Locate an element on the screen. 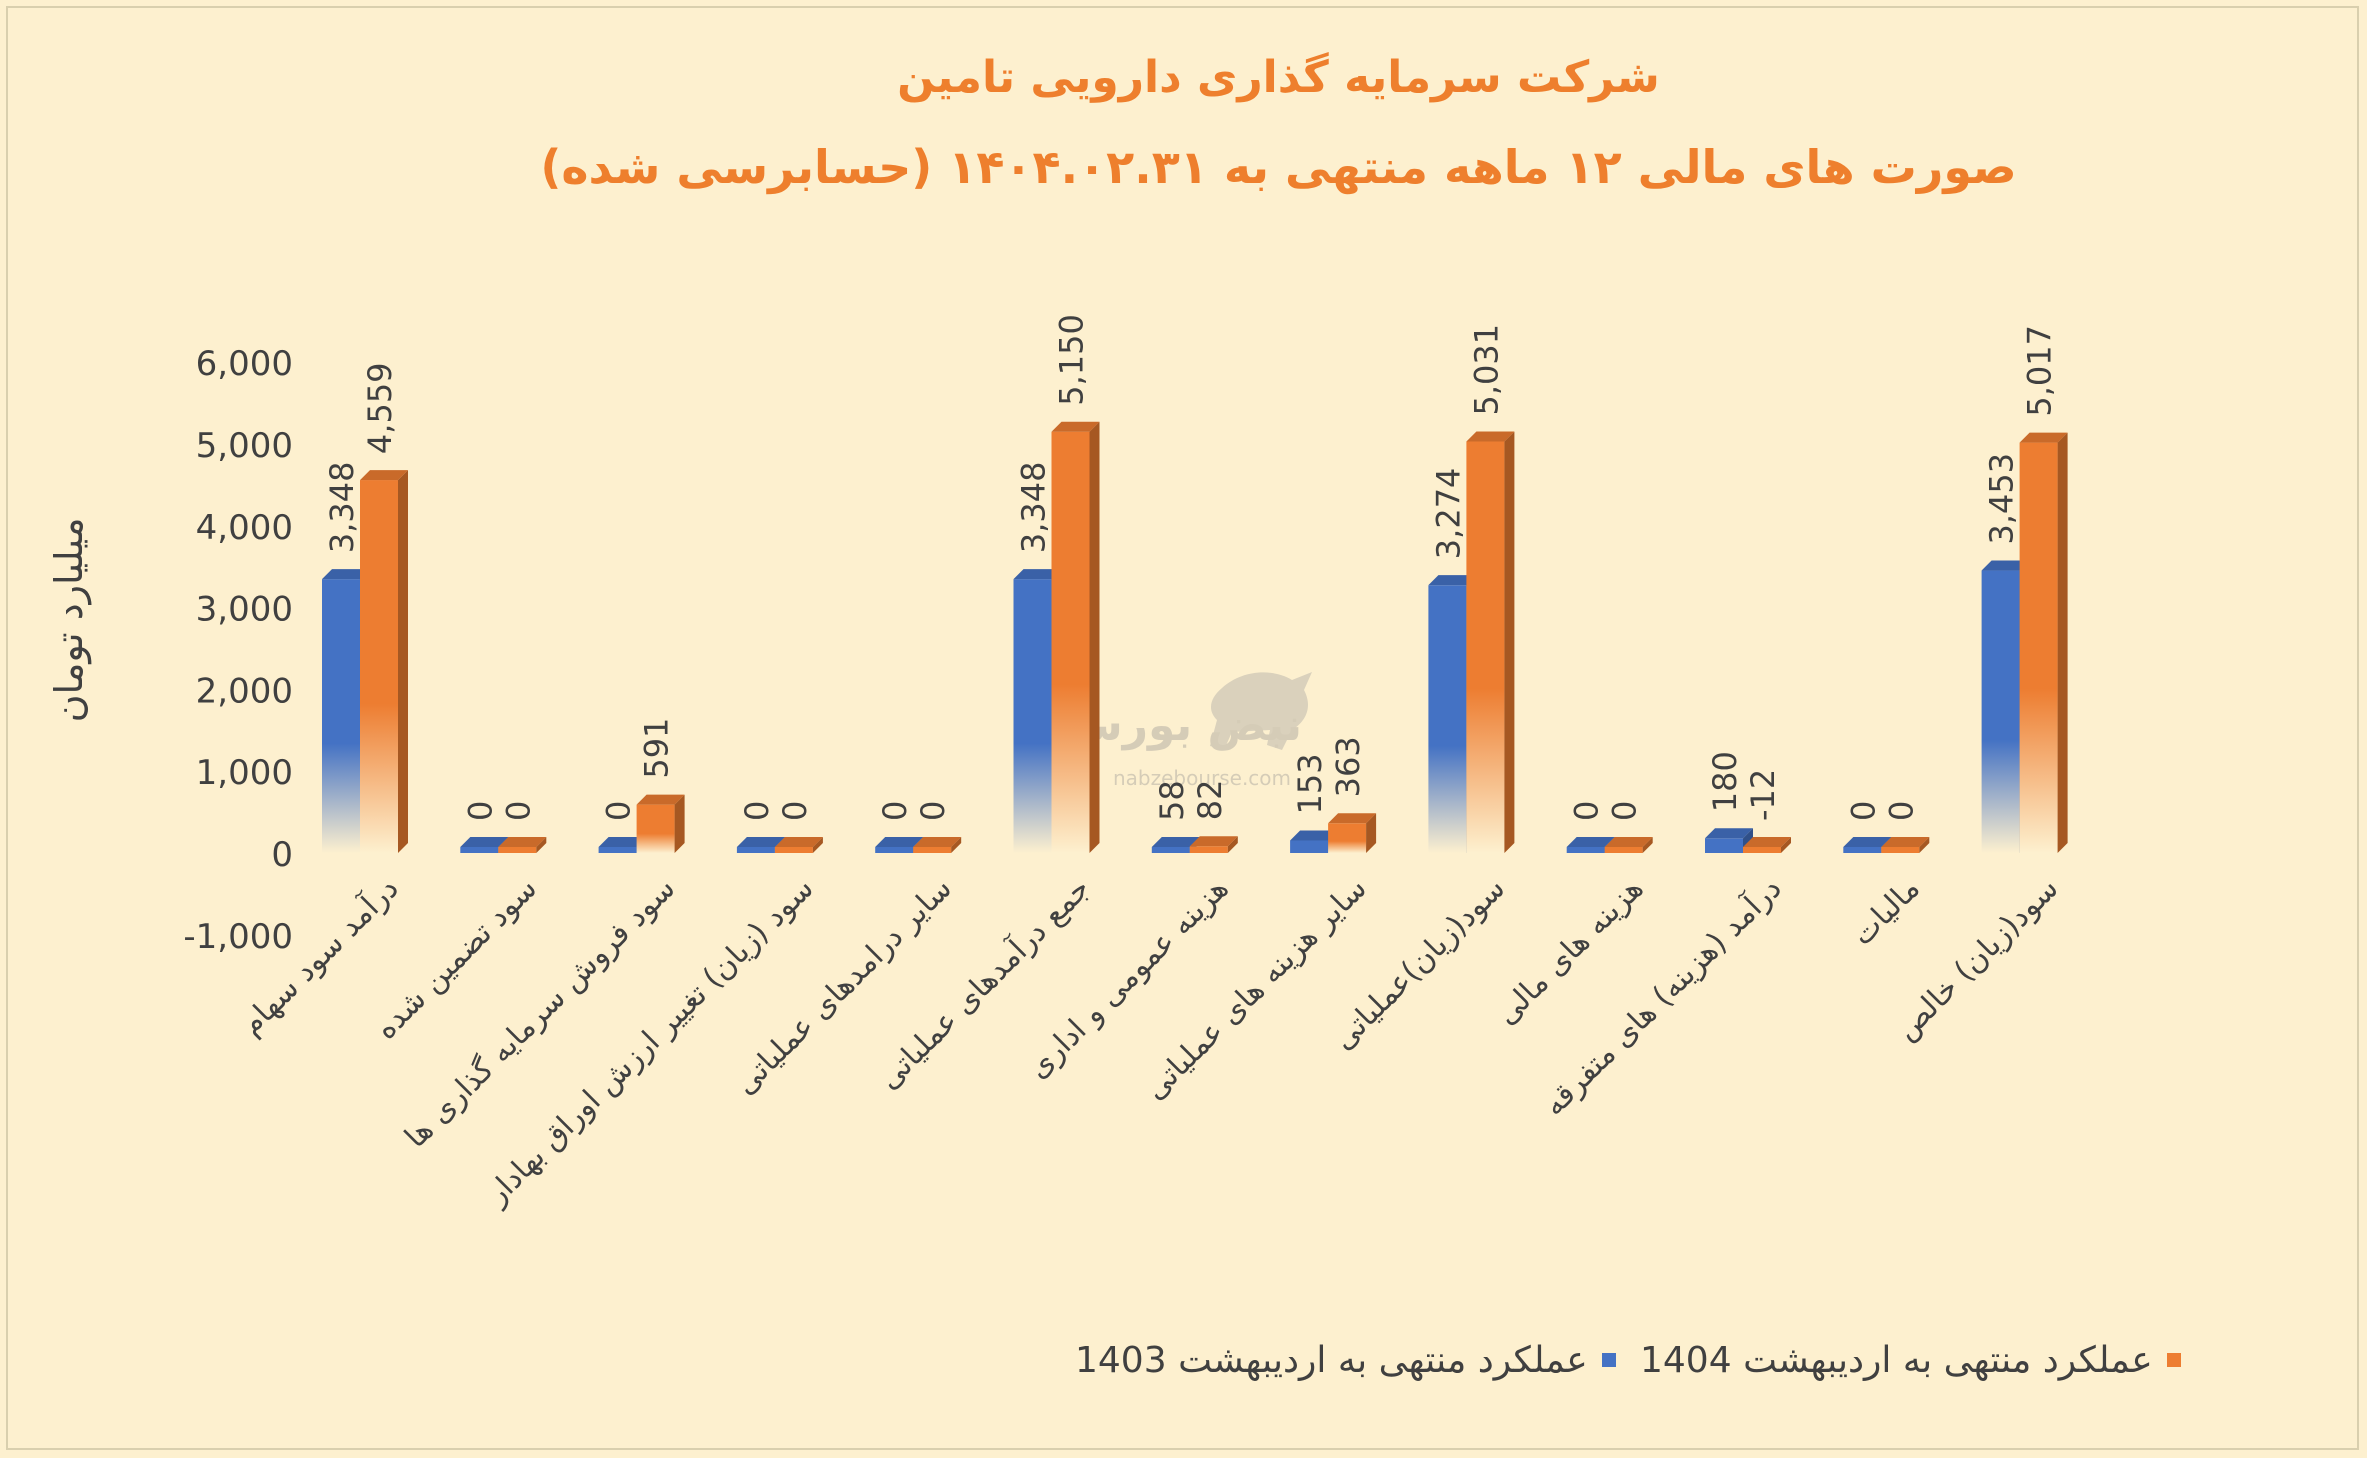  legend-item-1403: عملکرد منتهی به اردیبهشت 1403 is located at coordinates (1345, 1360).